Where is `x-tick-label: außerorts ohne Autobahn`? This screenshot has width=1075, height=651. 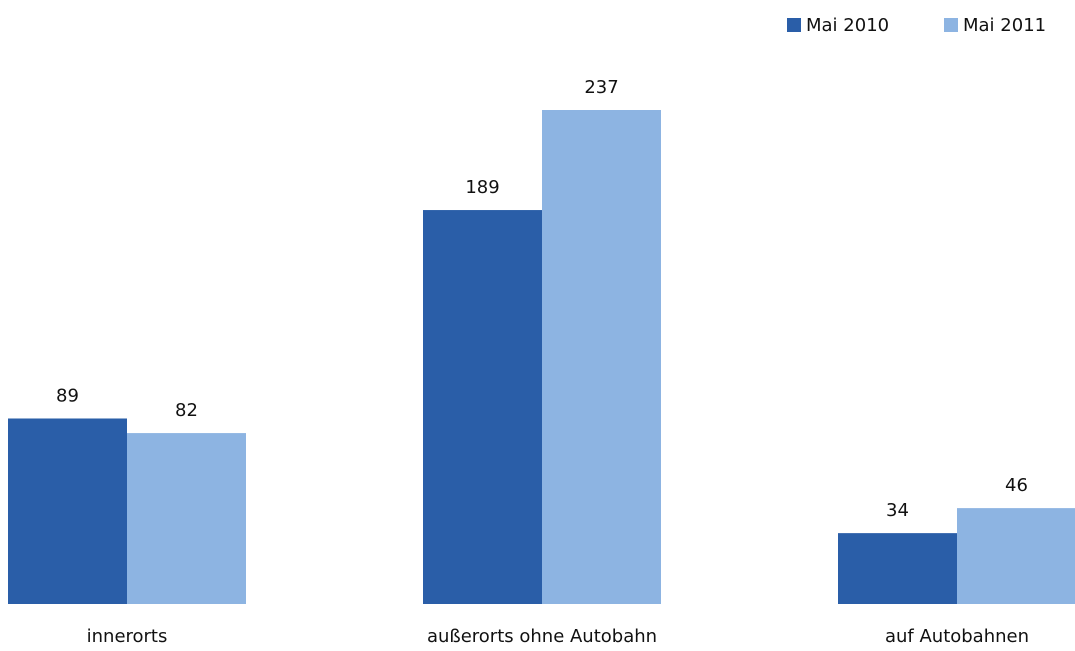
x-tick-label: außerorts ohne Autobahn is located at coordinates (542, 636).